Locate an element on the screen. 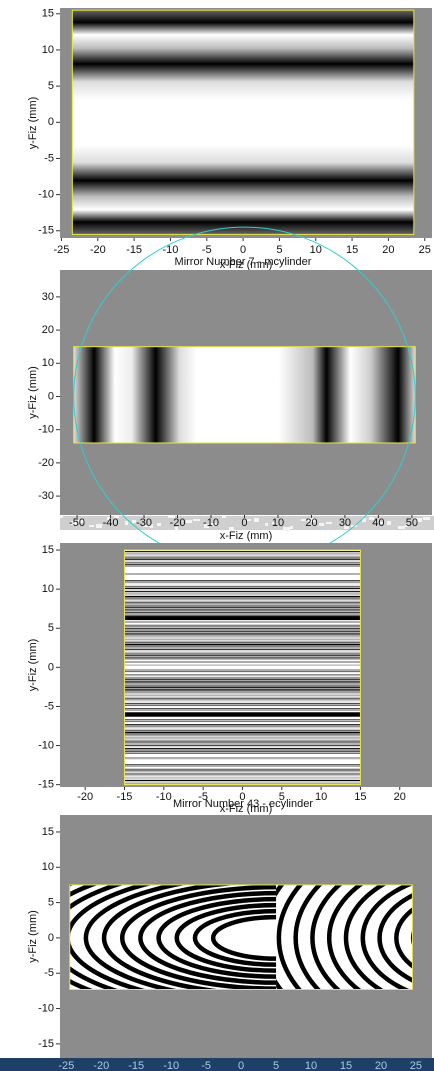 The image size is (434, 1071). right-fringes is located at coordinates (344, 937).